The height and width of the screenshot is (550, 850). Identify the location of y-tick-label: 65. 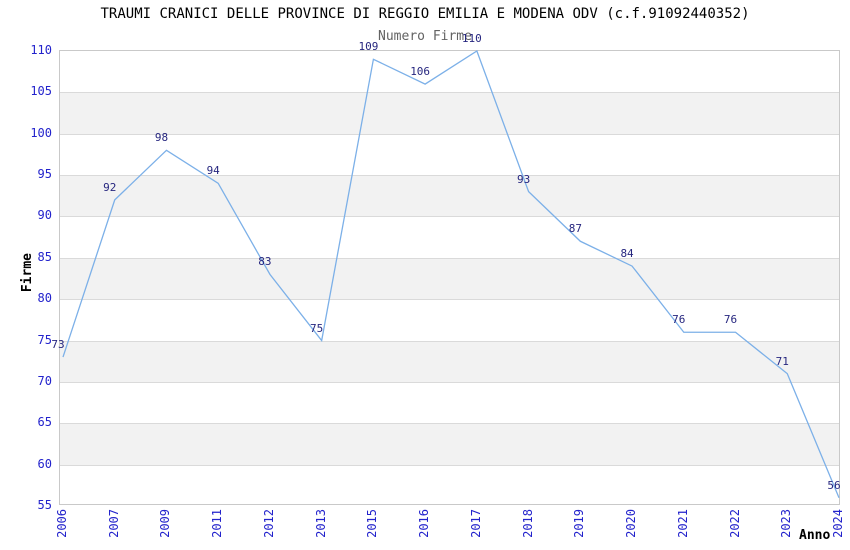
(44, 422).